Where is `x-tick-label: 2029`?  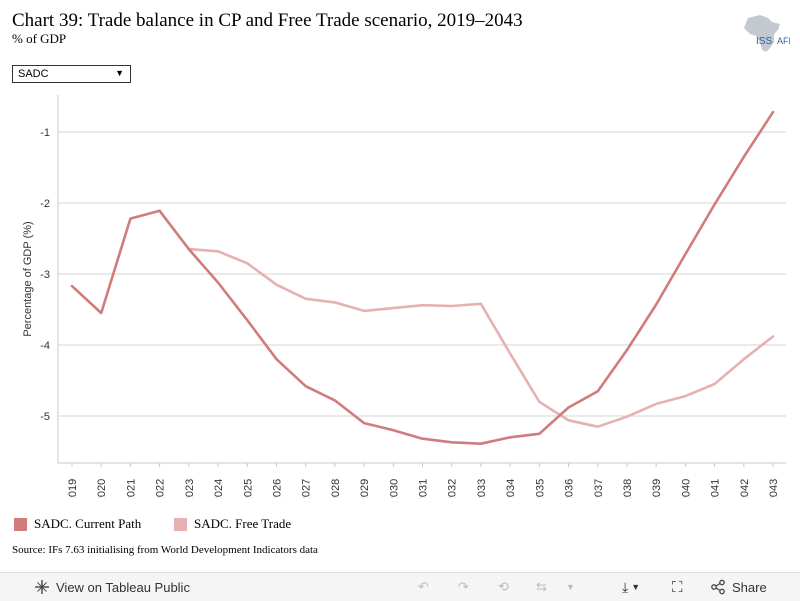 x-tick-label: 2029 is located at coordinates (365, 488).